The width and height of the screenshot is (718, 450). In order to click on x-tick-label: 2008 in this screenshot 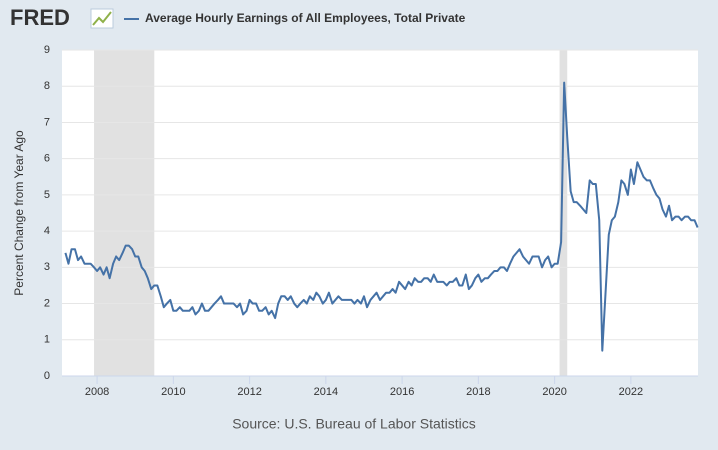, I will do `click(97, 392)`.